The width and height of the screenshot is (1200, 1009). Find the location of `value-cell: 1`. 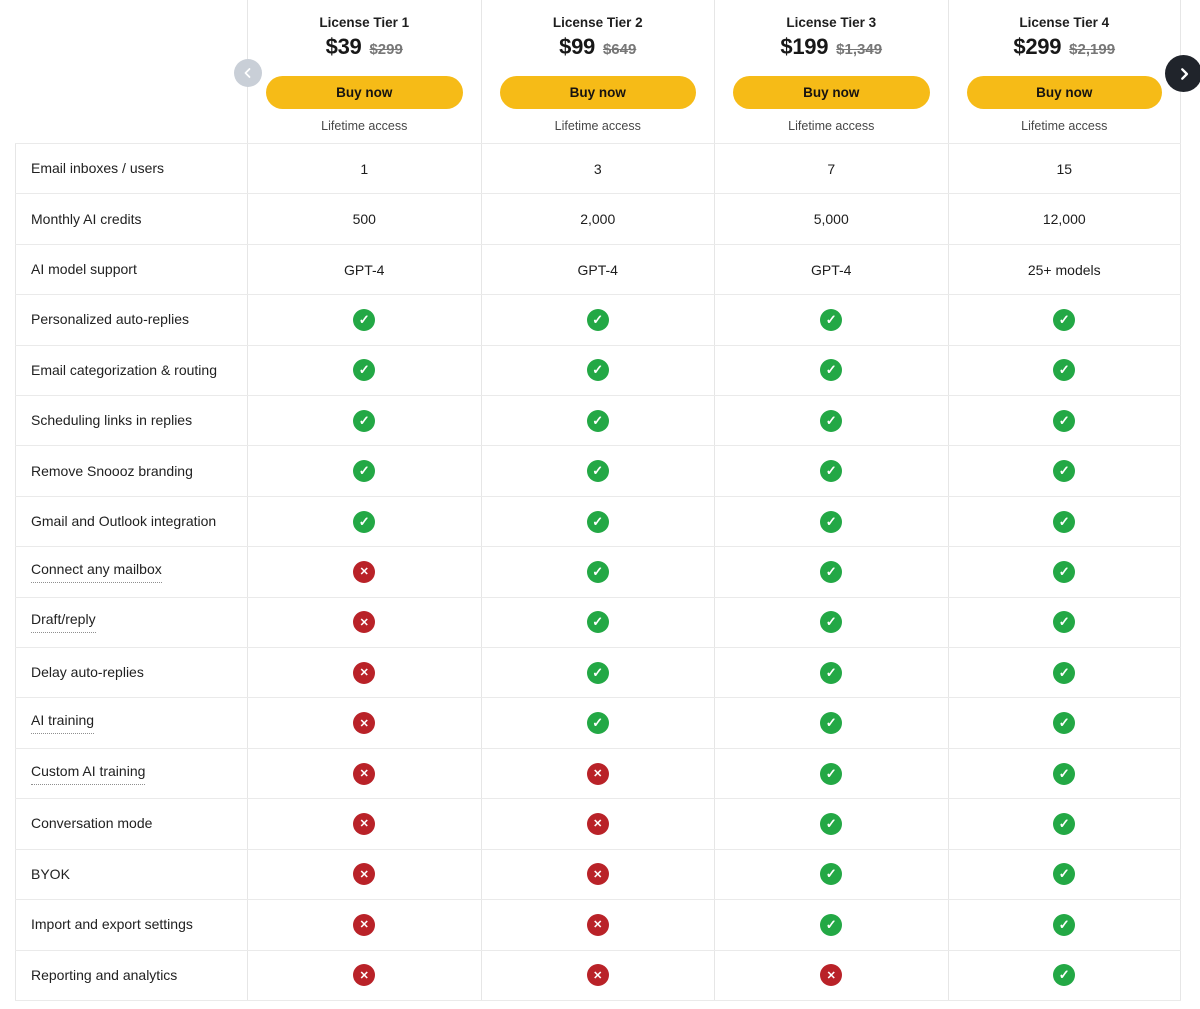

value-cell: 1 is located at coordinates (364, 169).